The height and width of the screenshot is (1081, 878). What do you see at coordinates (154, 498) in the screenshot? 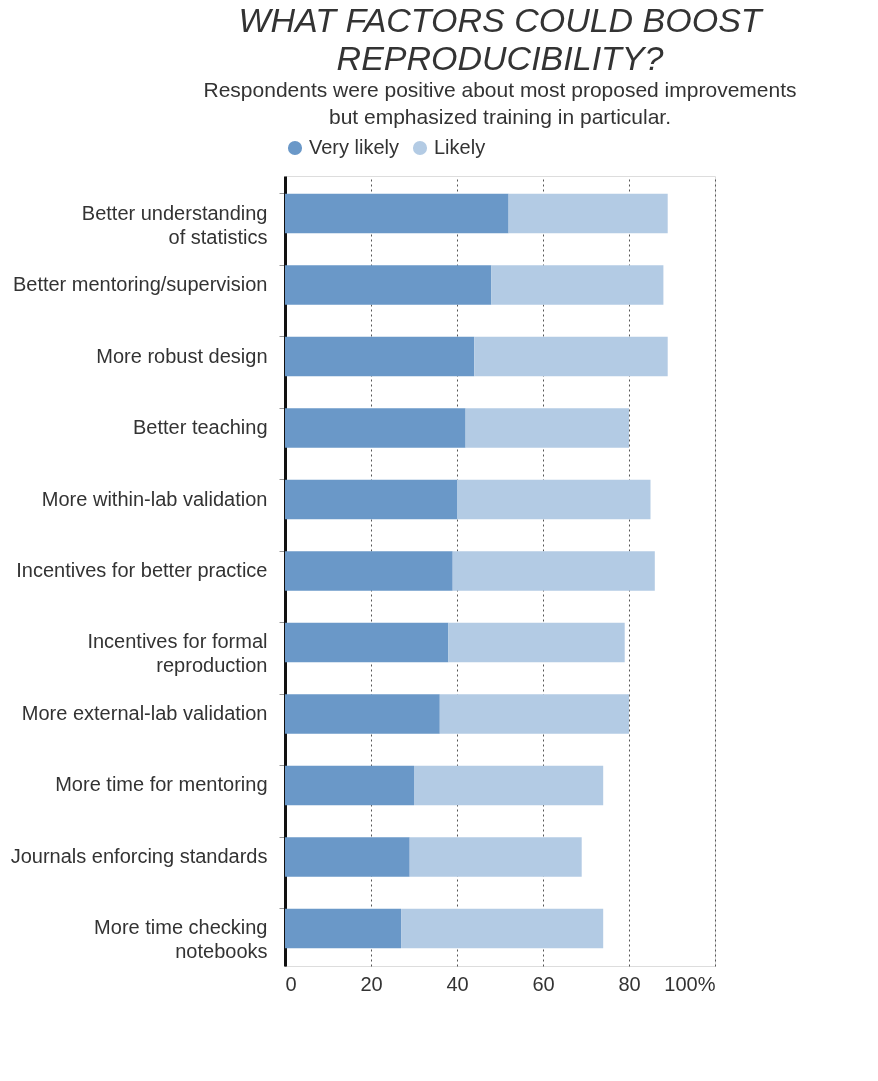
I see `y-tick-label: More within-lab validation` at bounding box center [154, 498].